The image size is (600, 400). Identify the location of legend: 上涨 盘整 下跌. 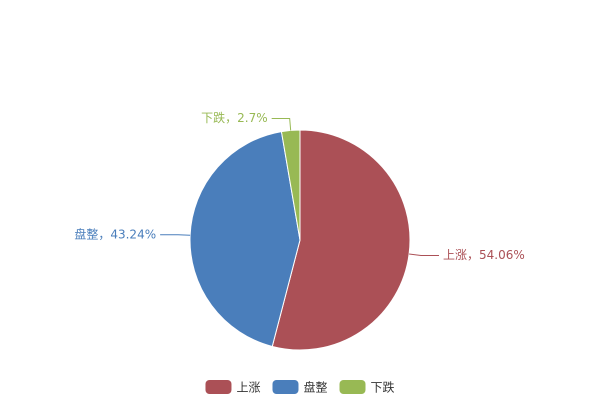
(300, 387).